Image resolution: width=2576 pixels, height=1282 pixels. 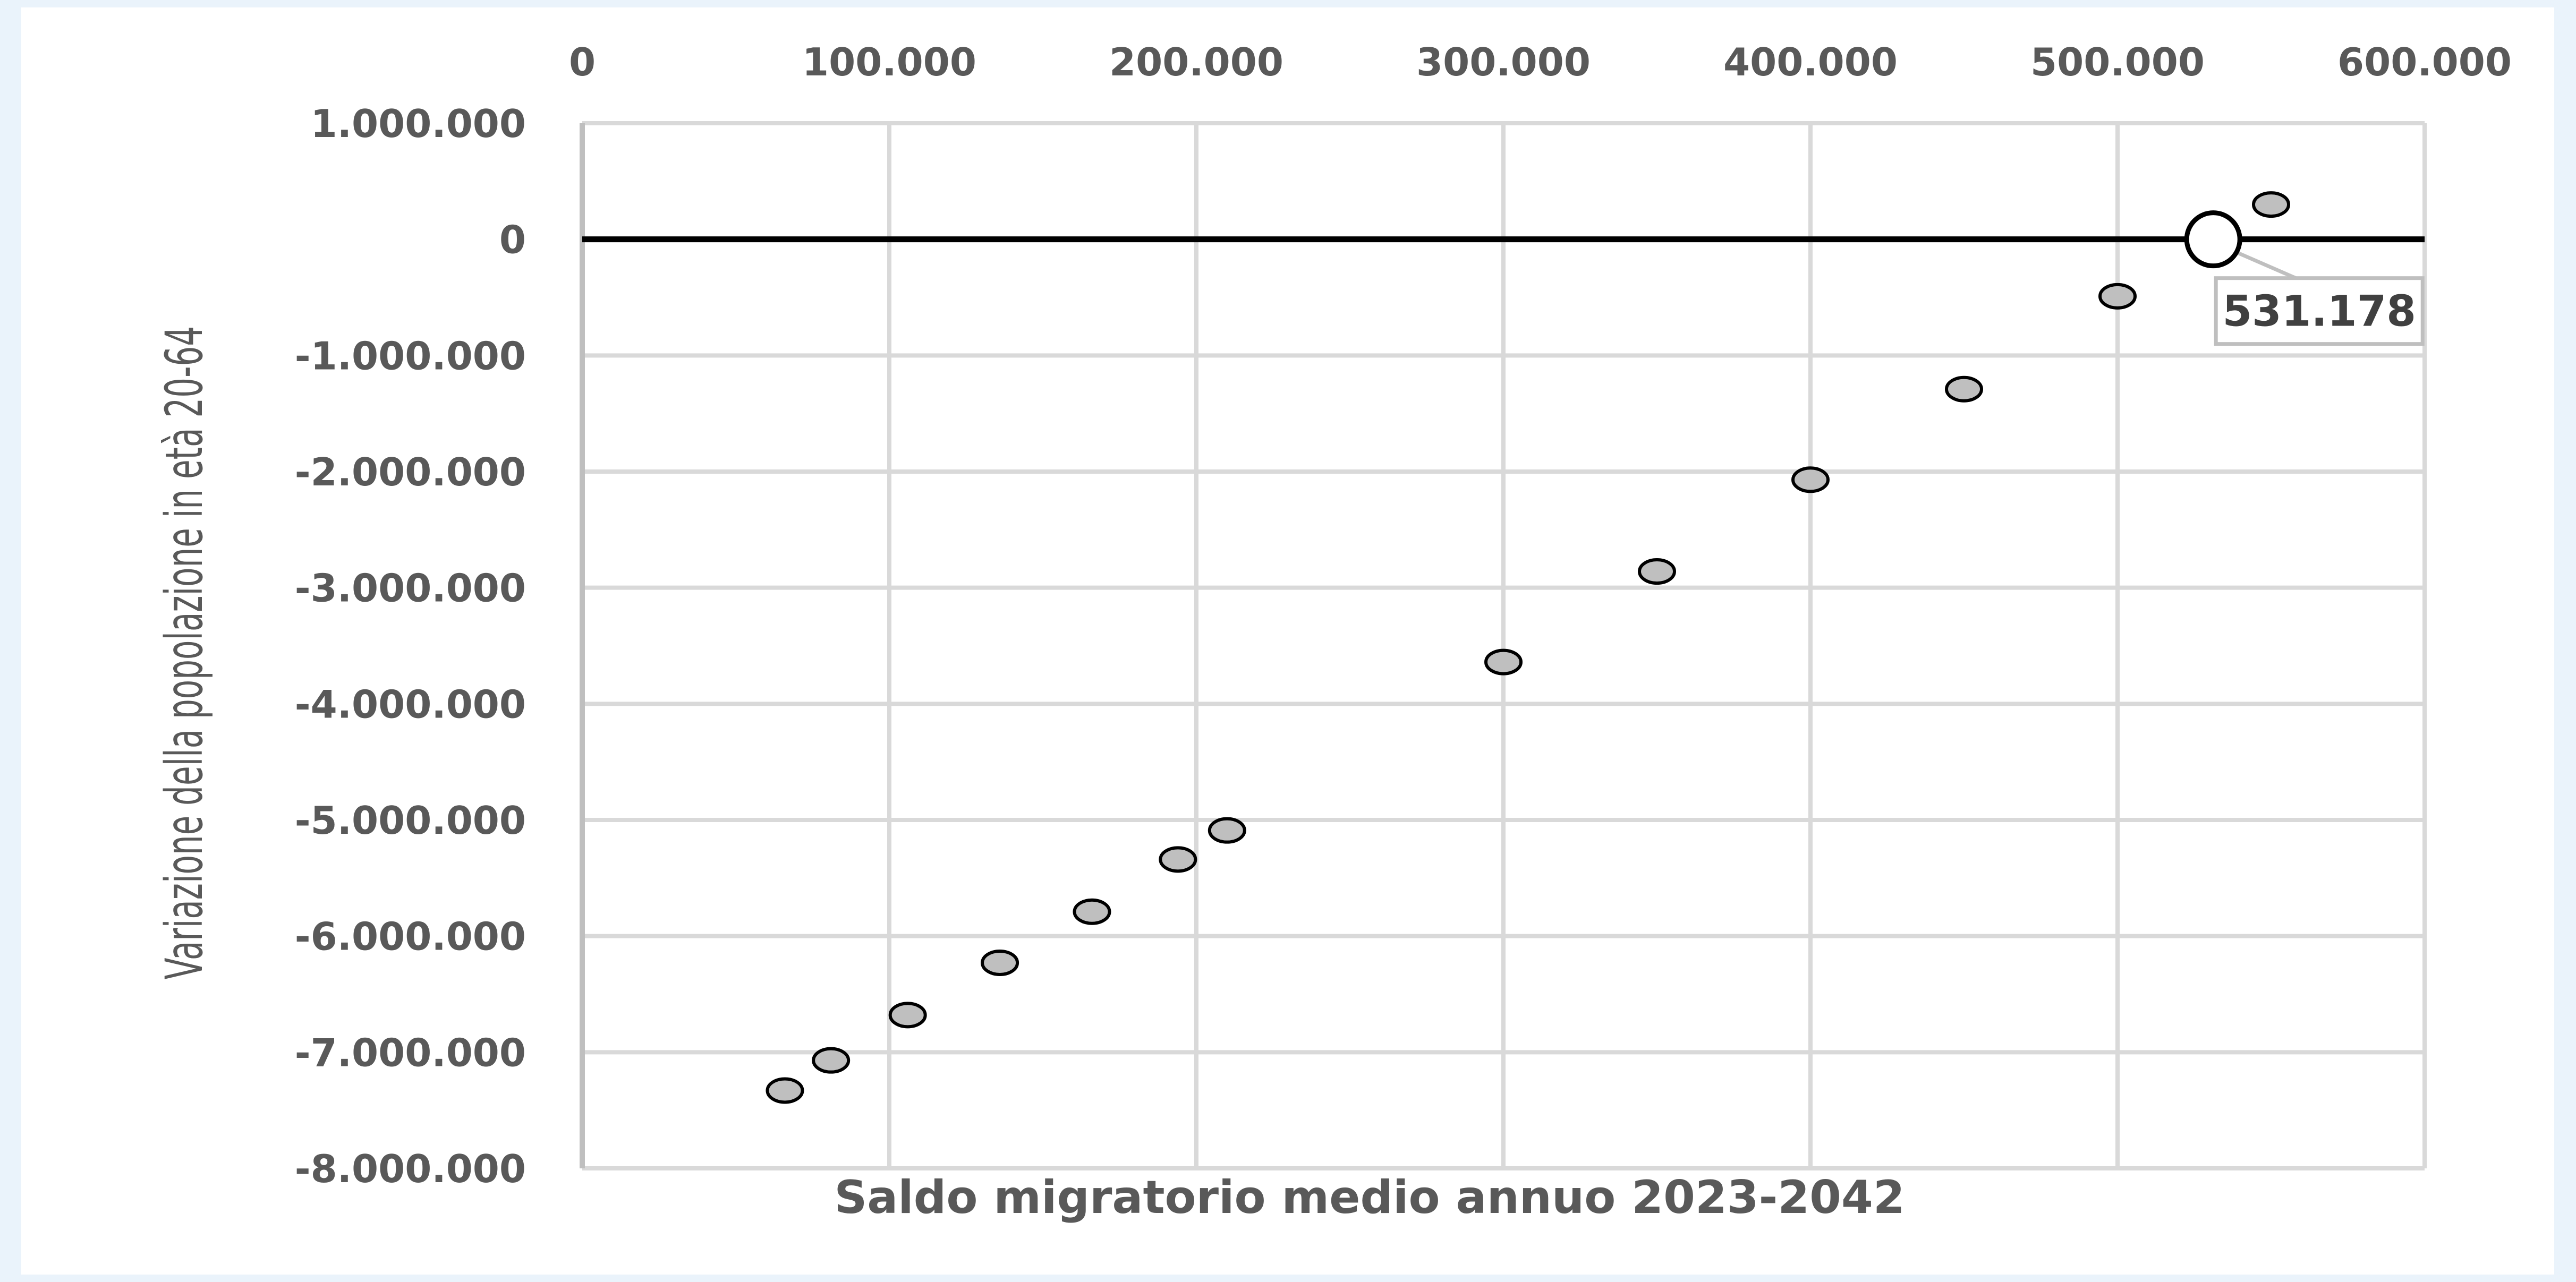 I want to click on x-tick-label: 100.000, so click(x=889, y=62).